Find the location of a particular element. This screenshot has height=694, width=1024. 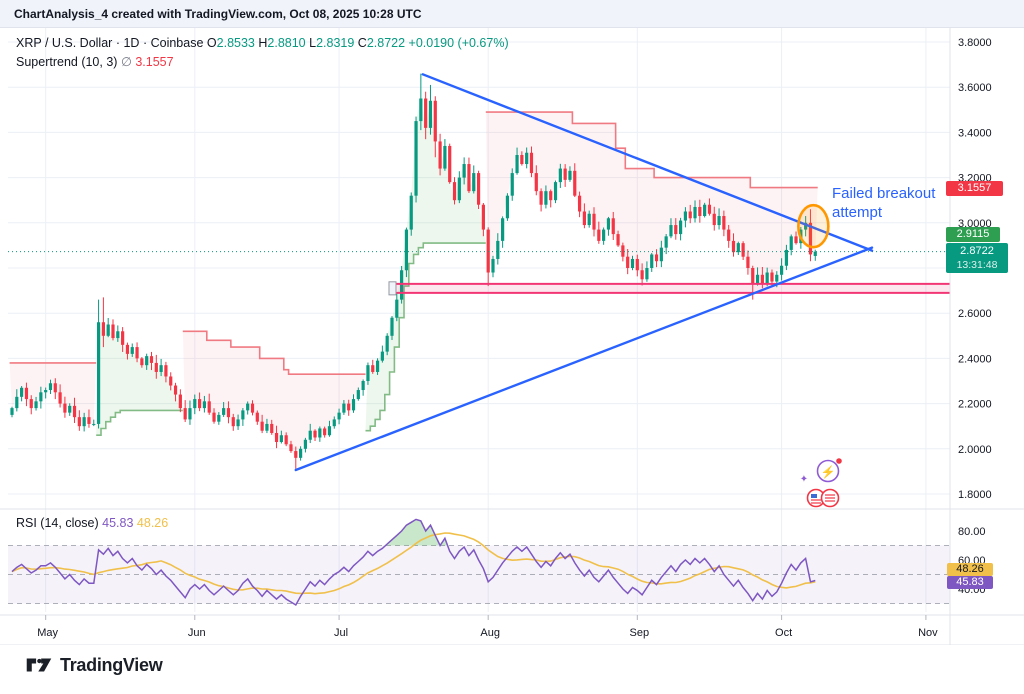

flash-event-icon is located at coordinates (828, 471).